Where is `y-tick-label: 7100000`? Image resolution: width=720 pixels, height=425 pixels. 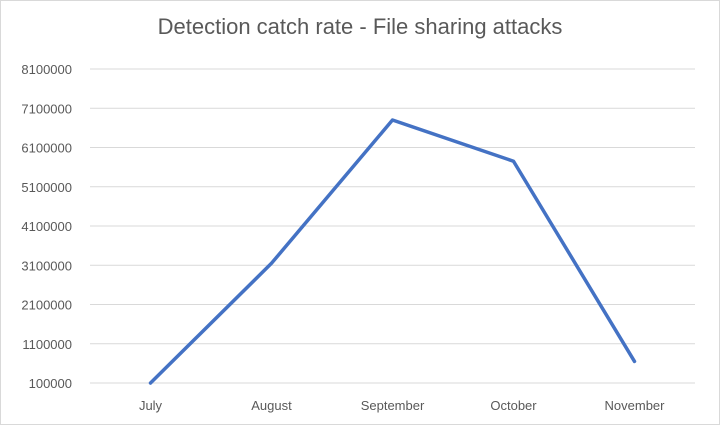
y-tick-label: 7100000 is located at coordinates (46, 108).